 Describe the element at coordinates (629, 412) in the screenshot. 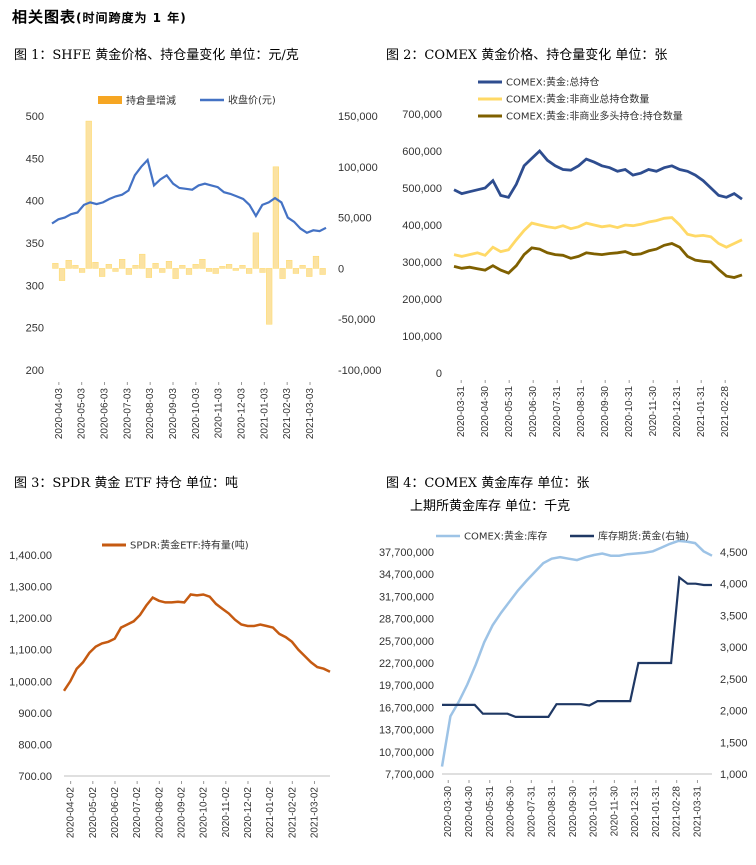

I see `chart2-xtick-label: 2020-10-31` at that location.